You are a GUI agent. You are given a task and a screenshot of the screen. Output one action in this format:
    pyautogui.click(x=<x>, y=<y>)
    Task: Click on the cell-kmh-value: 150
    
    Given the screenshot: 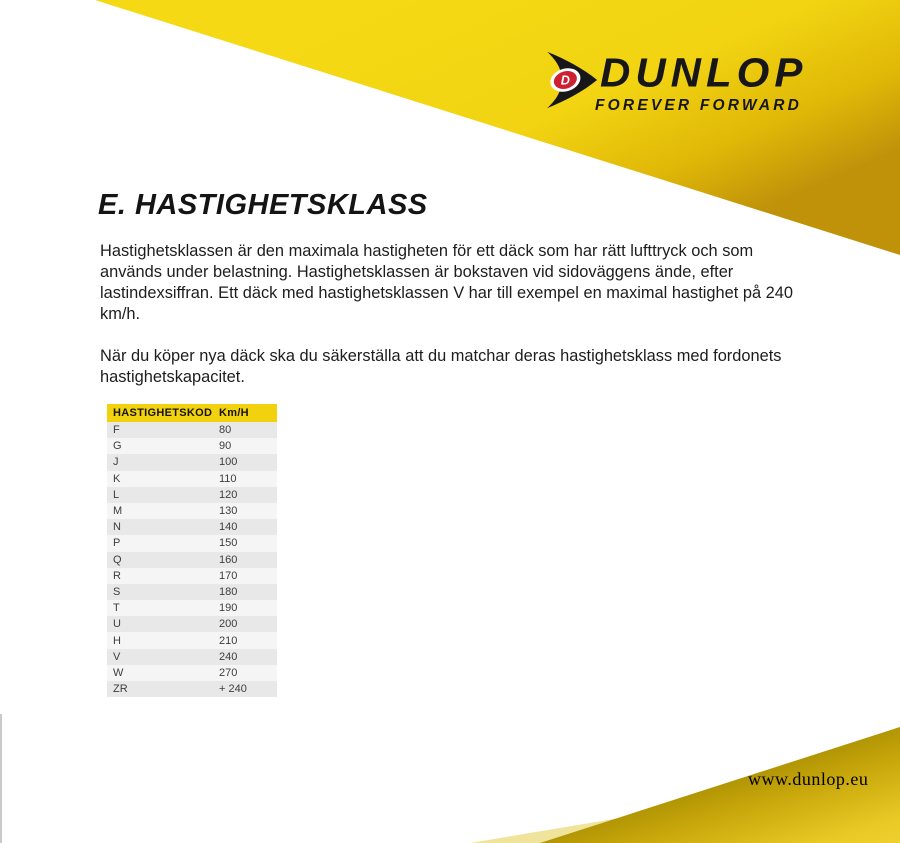 What is the action you would take?
    pyautogui.click(x=228, y=543)
    